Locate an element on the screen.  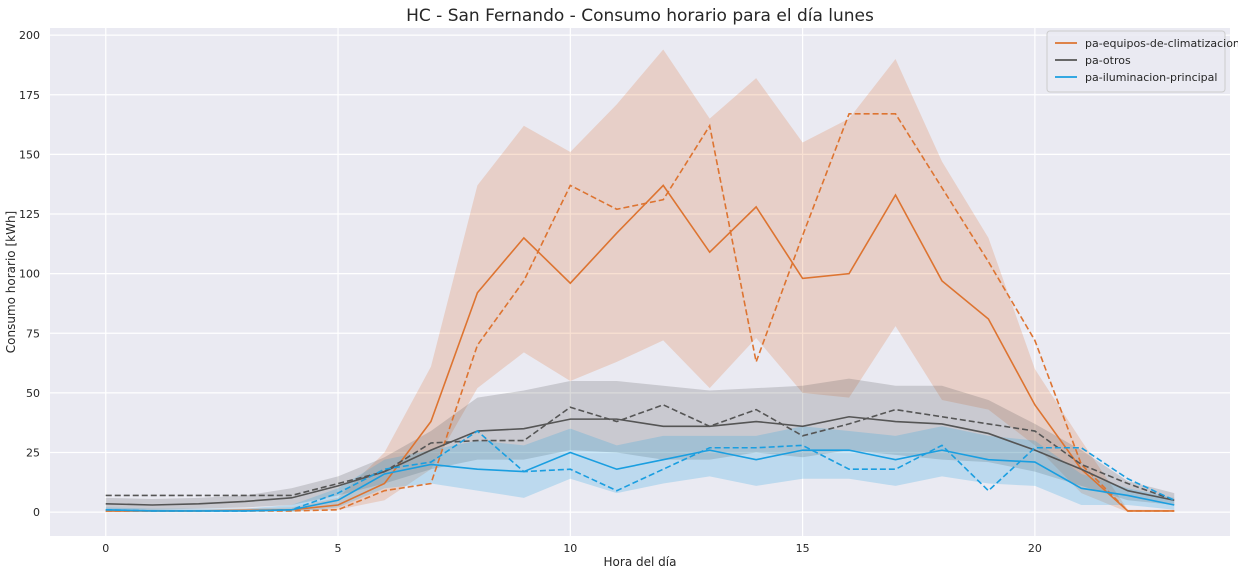
y-tick-label: 75 is located at coordinates (33, 333).